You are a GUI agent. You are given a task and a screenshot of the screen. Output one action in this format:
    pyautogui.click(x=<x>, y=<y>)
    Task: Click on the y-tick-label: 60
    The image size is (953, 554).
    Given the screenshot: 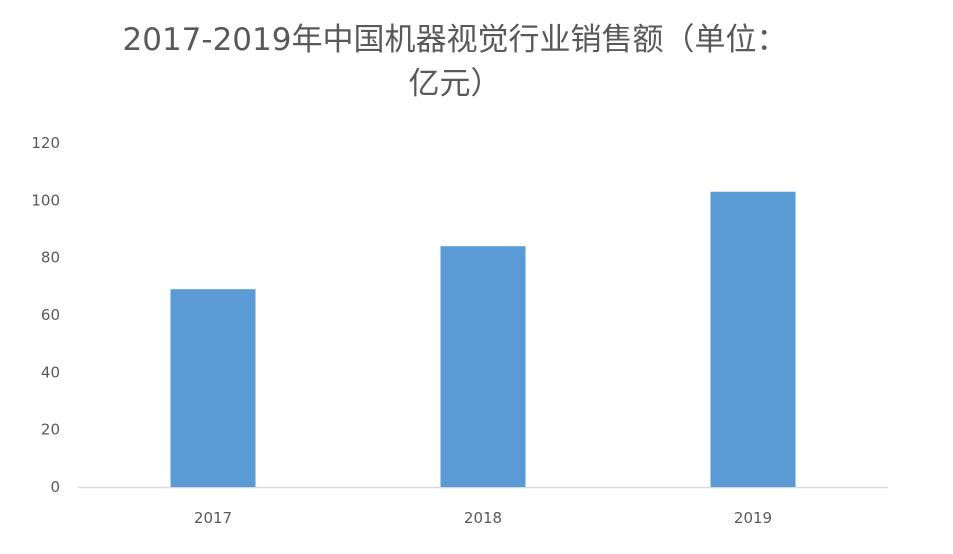 What is the action you would take?
    pyautogui.click(x=50, y=315)
    